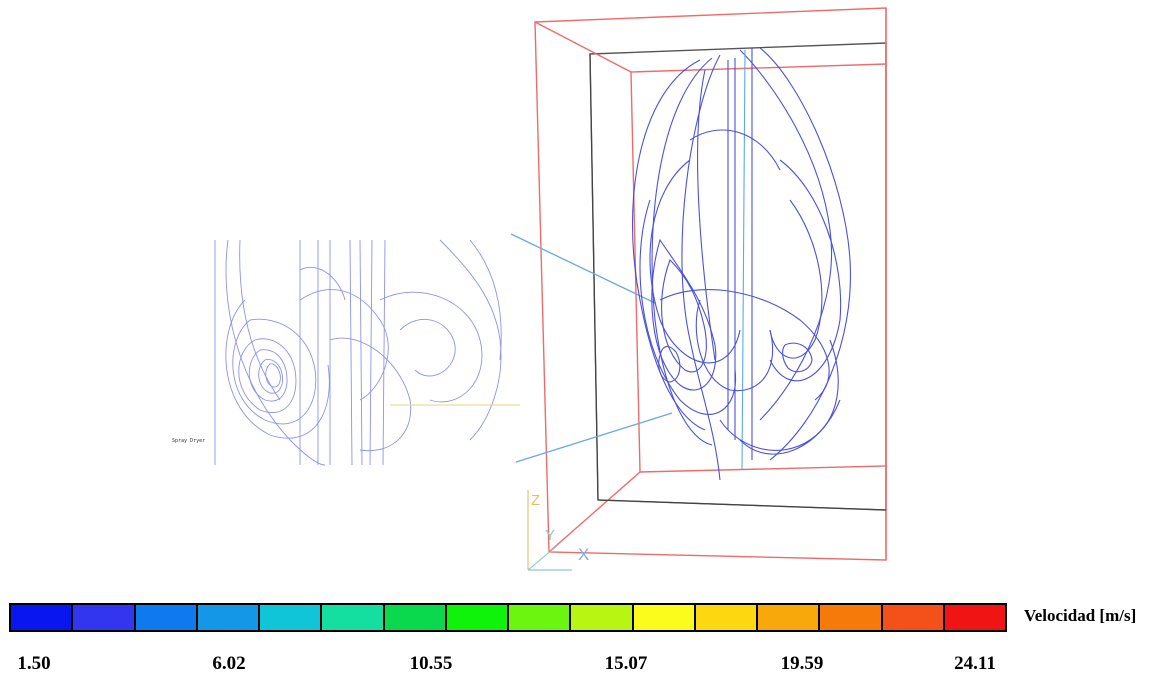  I want to click on inset-label: Spray Dryer, so click(188, 441).